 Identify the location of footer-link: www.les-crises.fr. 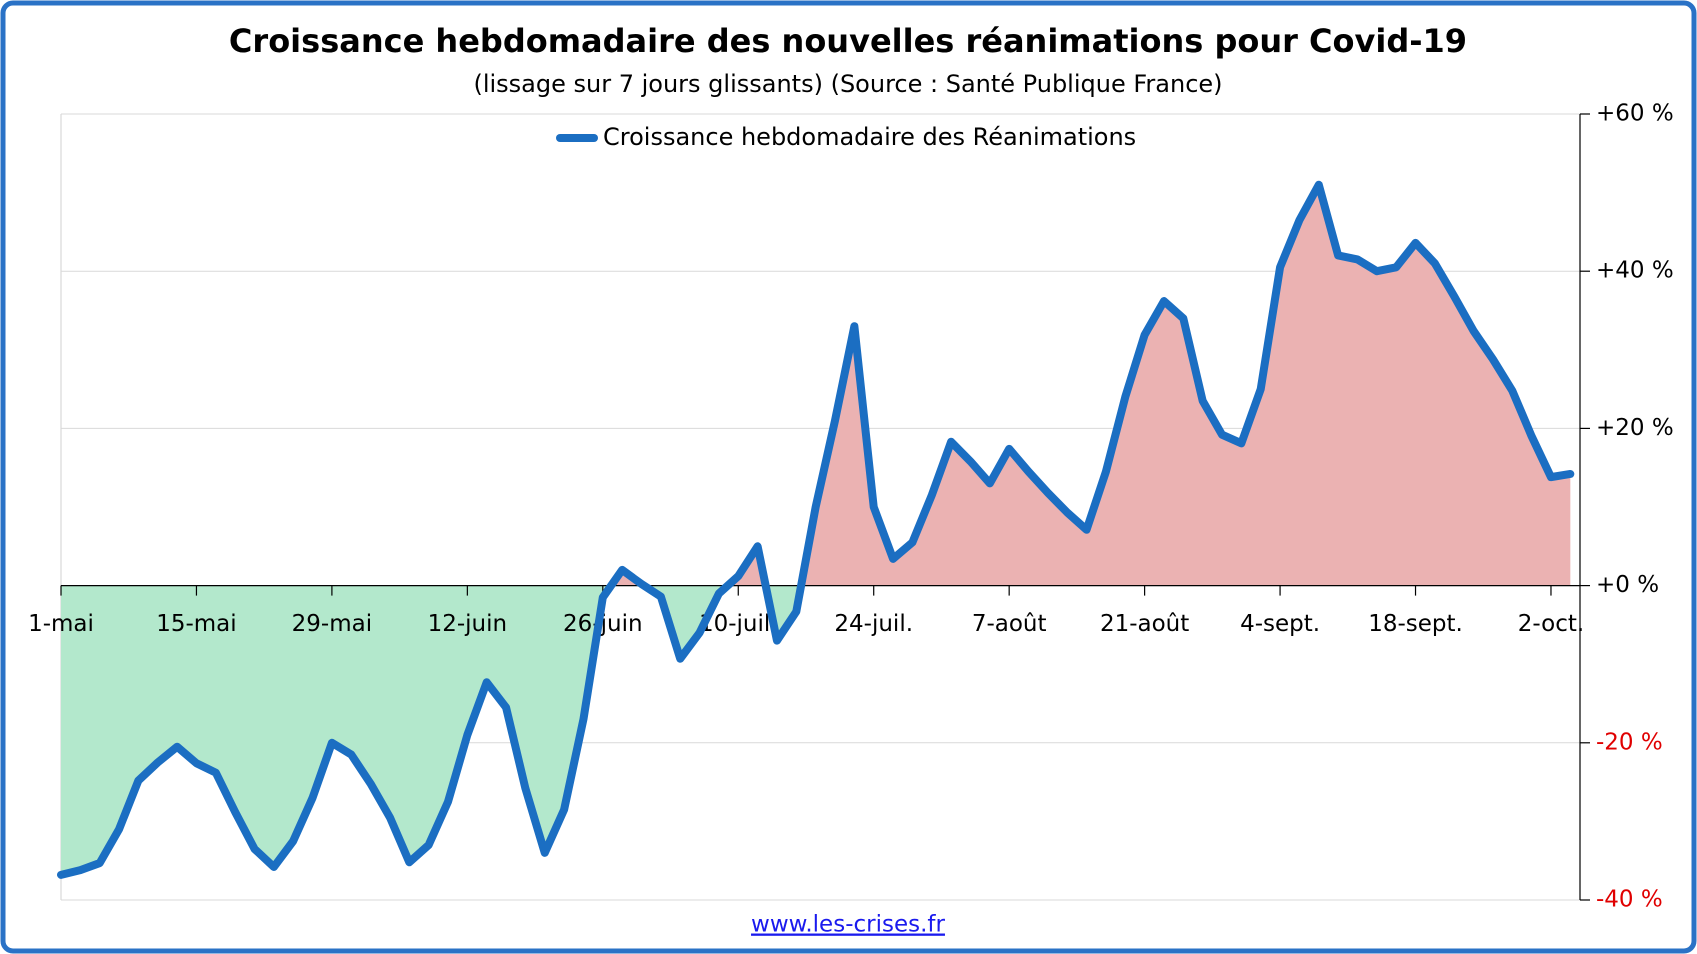
(848, 925).